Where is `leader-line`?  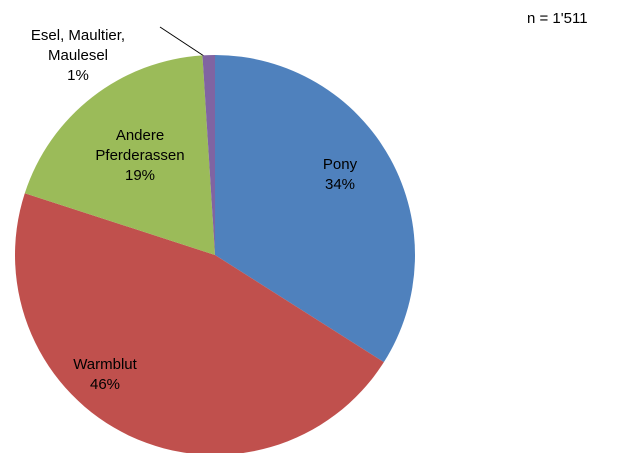 leader-line is located at coordinates (183, 42).